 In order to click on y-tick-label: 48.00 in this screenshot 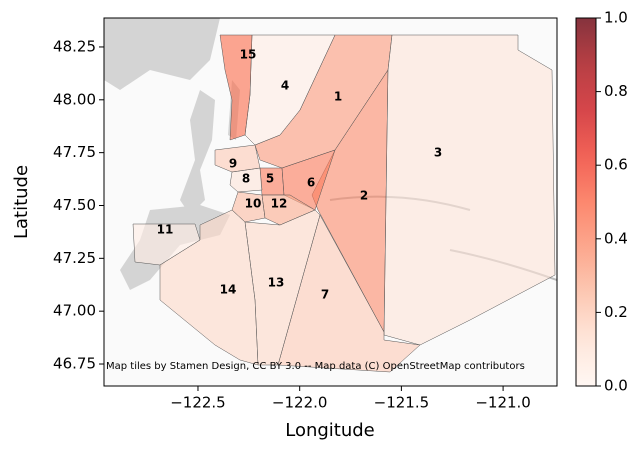, I will do `click(74, 99)`.